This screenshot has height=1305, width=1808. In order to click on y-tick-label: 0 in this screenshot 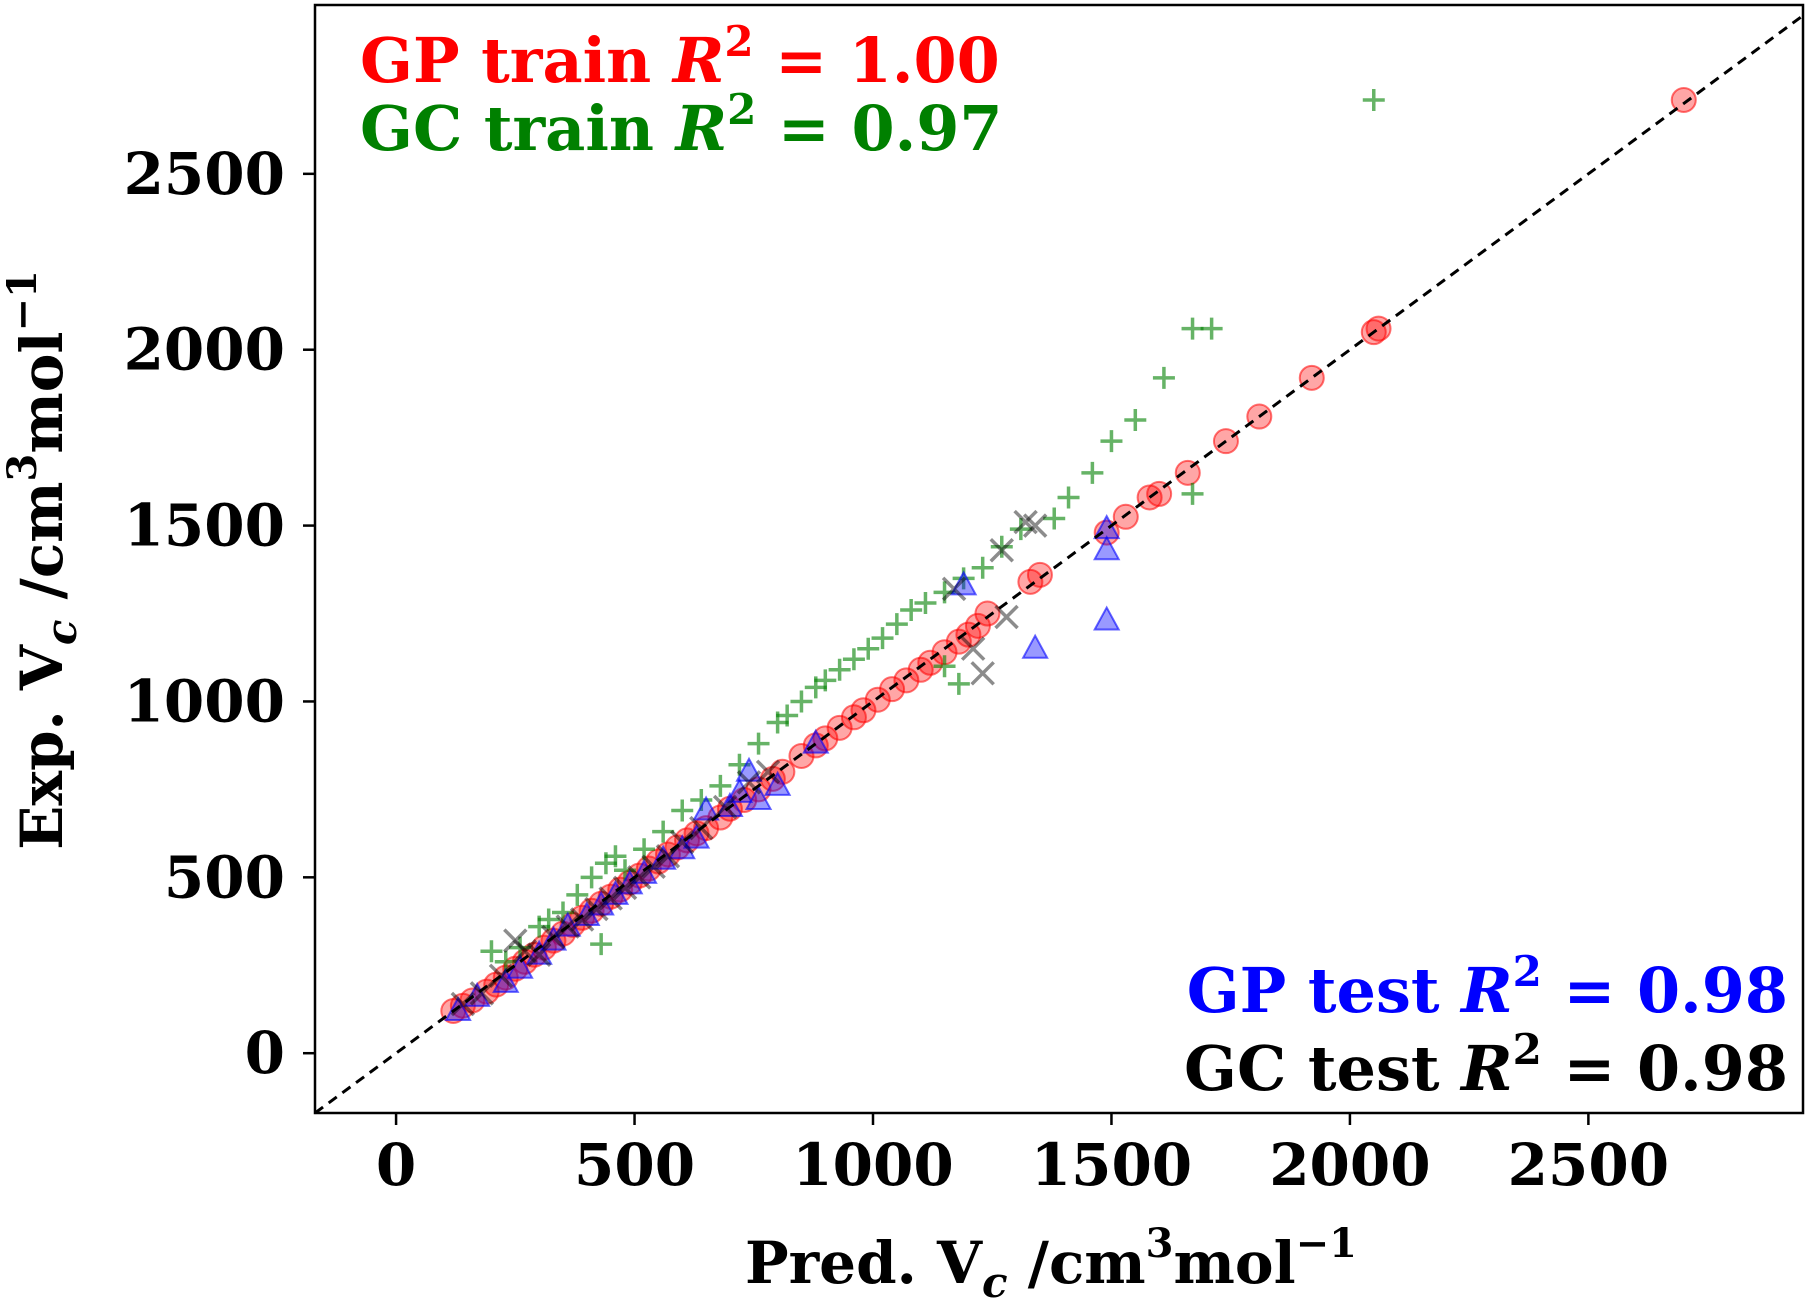, I will do `click(265, 1053)`.